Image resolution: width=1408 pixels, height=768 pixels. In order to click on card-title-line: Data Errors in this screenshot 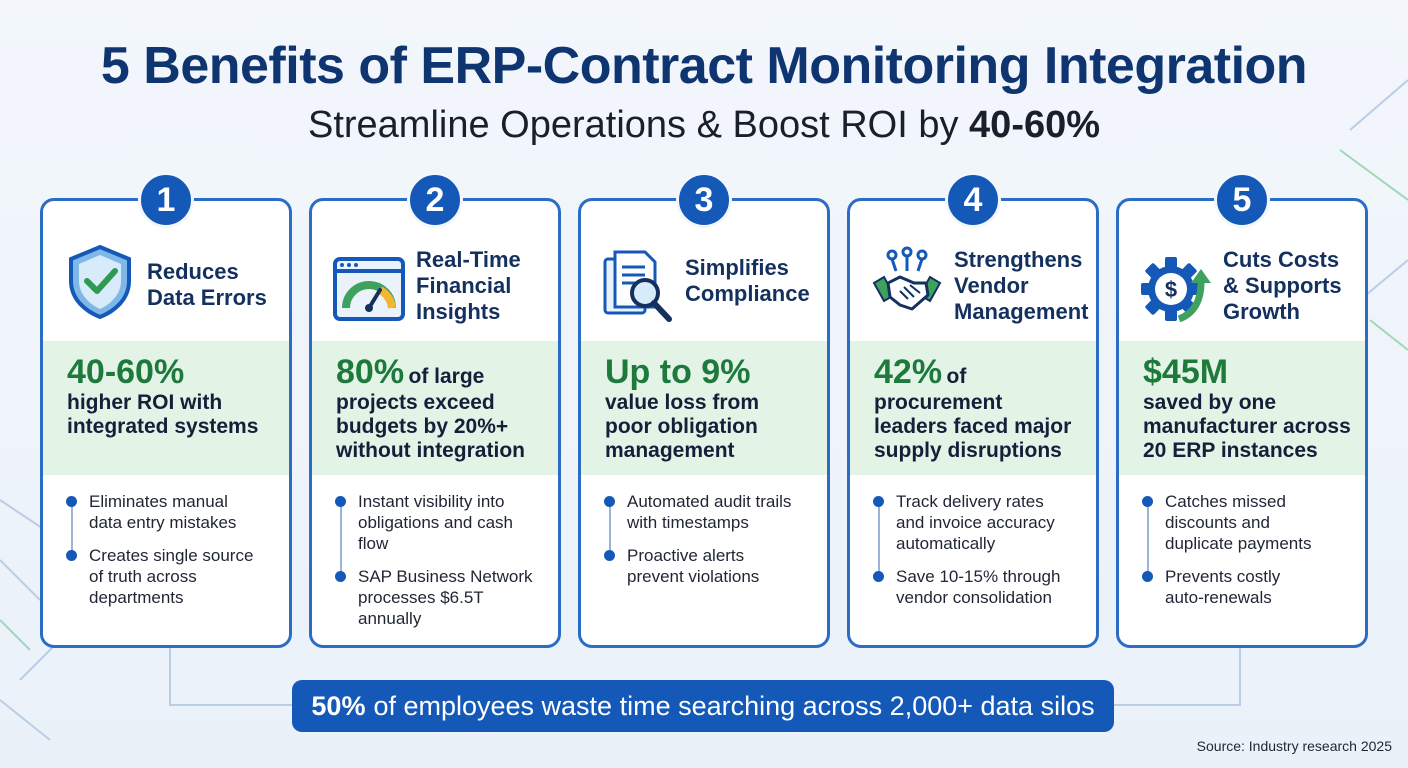, I will do `click(207, 297)`.